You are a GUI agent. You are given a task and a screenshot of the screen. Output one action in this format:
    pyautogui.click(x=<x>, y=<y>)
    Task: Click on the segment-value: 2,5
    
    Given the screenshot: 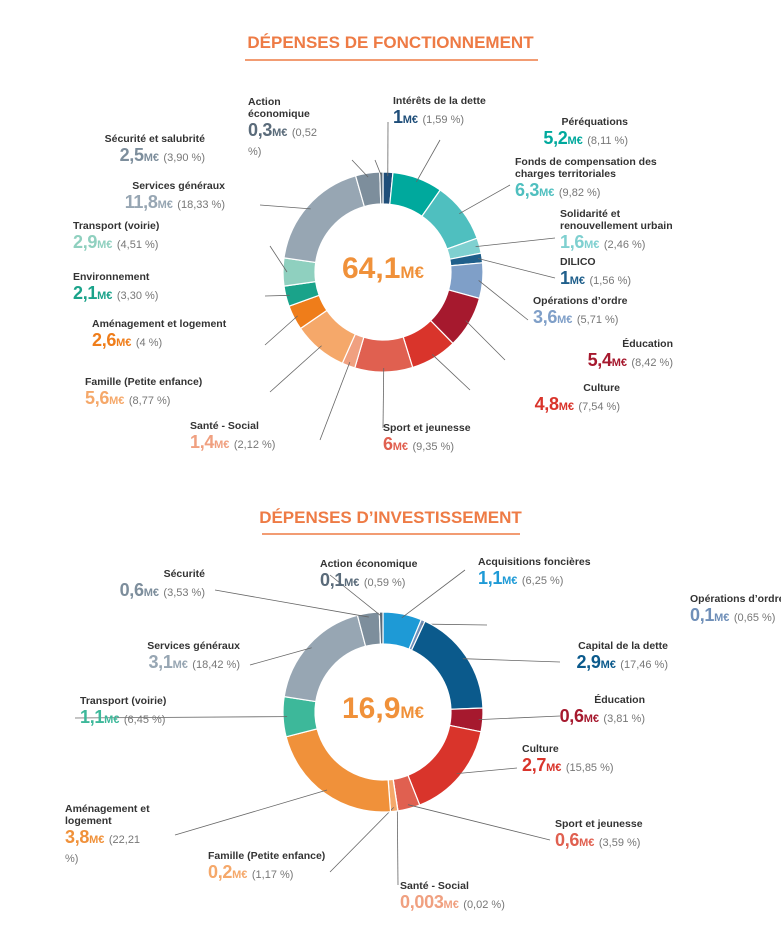 What is the action you would take?
    pyautogui.click(x=131, y=155)
    